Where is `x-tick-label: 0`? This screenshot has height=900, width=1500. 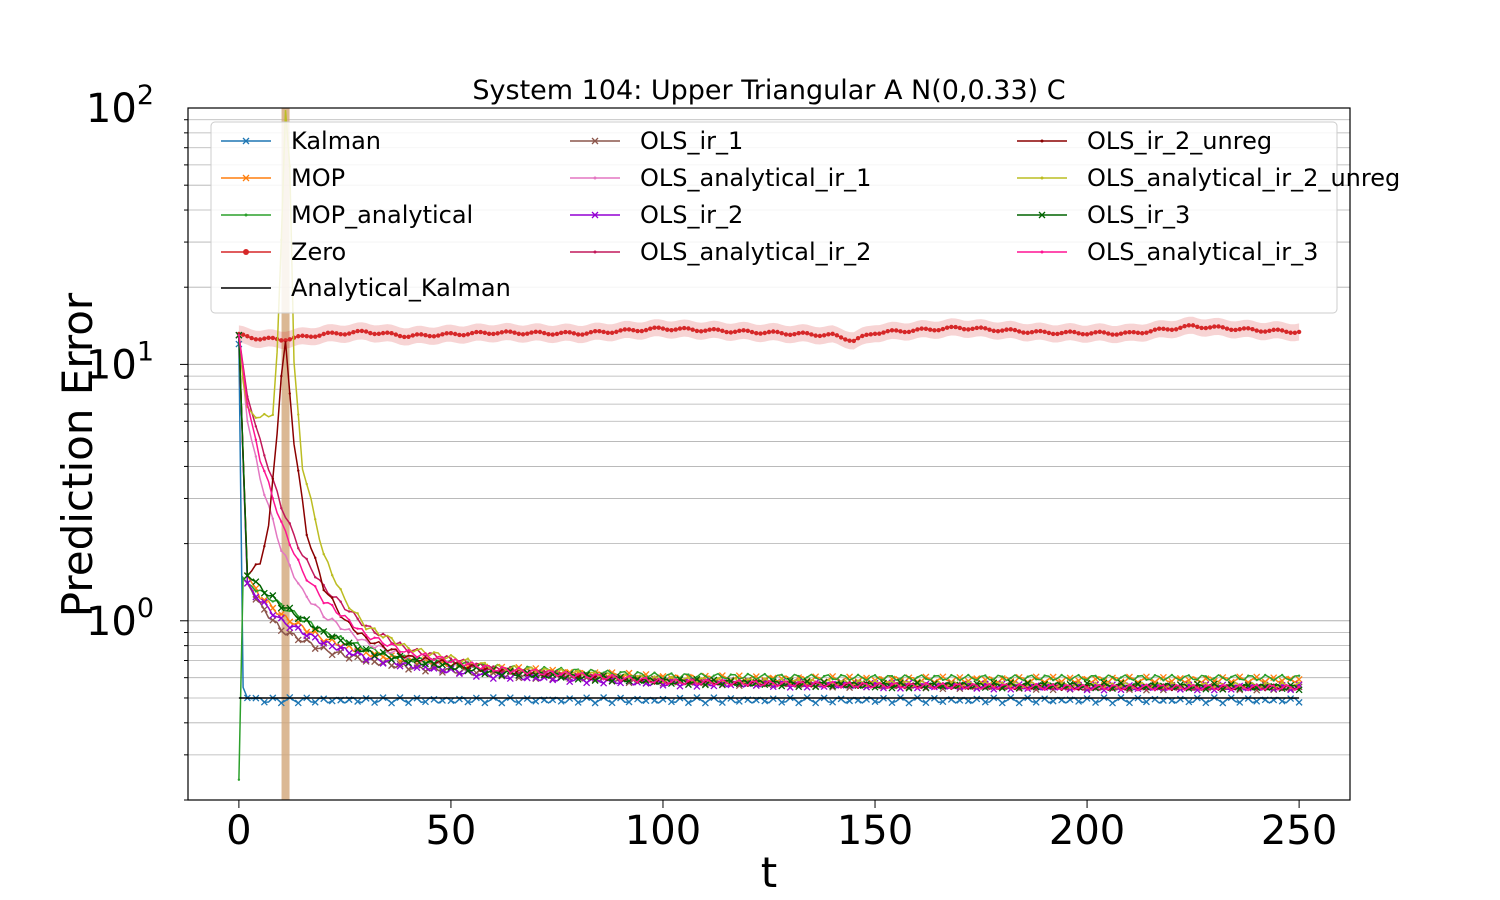 x-tick-label: 0 is located at coordinates (238, 831).